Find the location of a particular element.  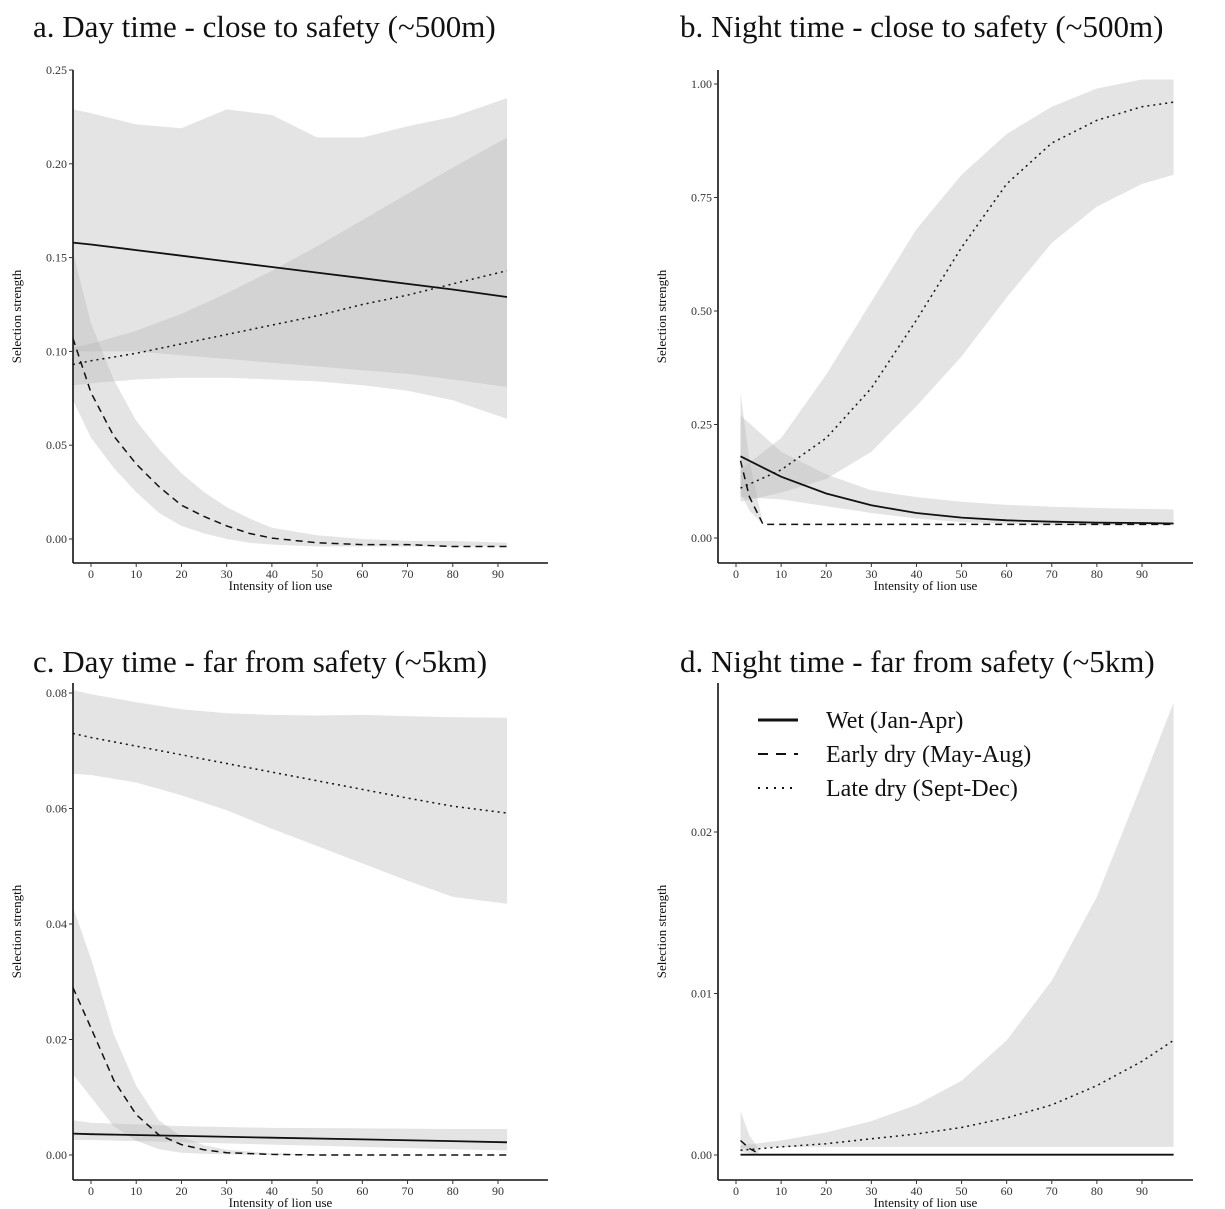

y-tick-label: 0.05 is located at coordinates (56, 445).